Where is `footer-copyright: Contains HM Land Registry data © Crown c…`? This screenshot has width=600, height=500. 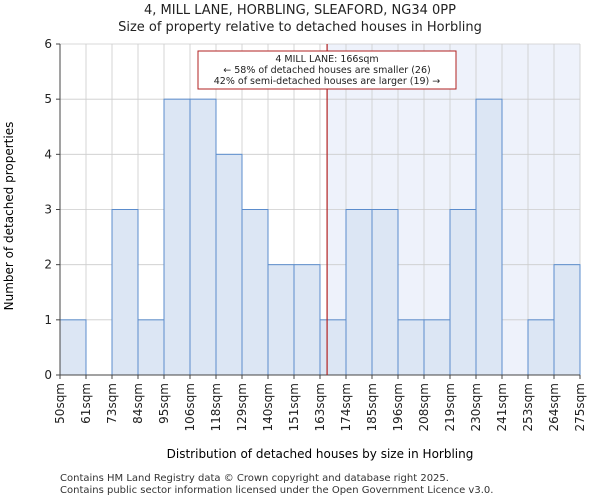
footer-copyright: Contains HM Land Registry data © Crown c… is located at coordinates (254, 478).